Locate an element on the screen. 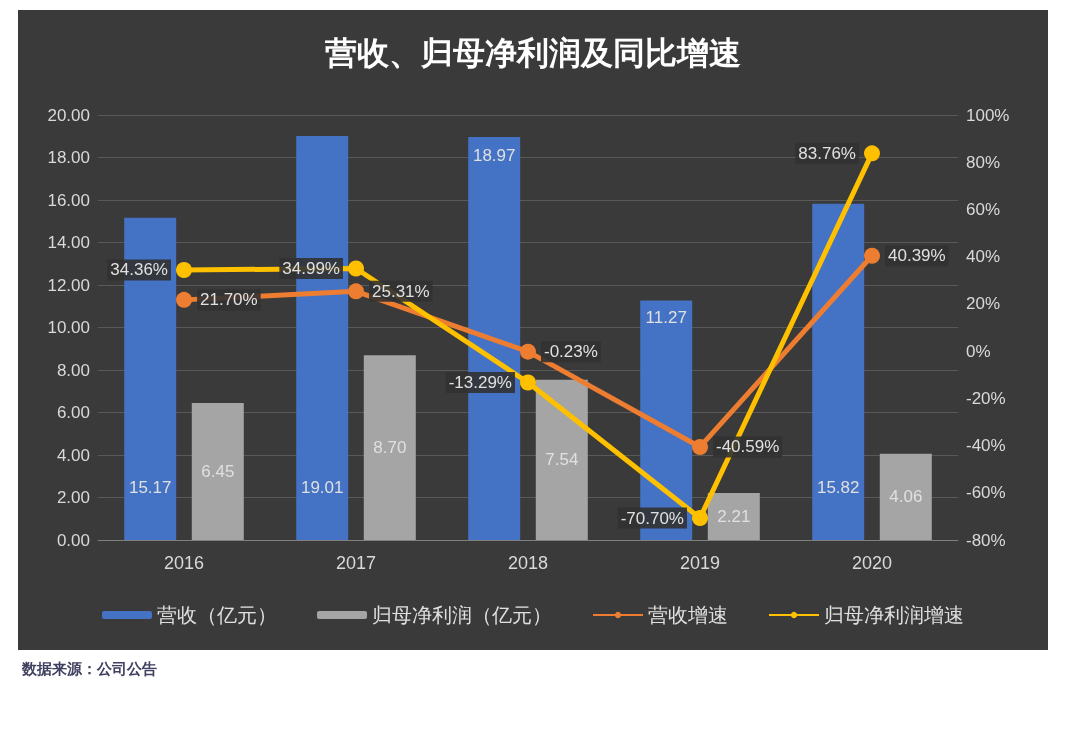  data-label: 11.27 is located at coordinates (666, 317).